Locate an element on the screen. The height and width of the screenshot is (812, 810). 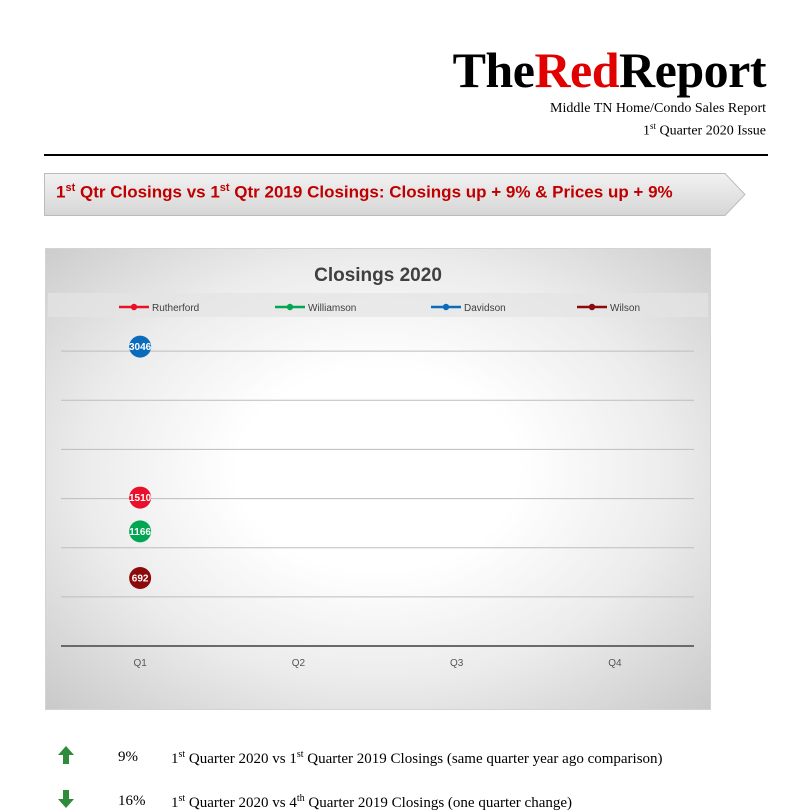
legend-label: Williamson is located at coordinates (332, 308).